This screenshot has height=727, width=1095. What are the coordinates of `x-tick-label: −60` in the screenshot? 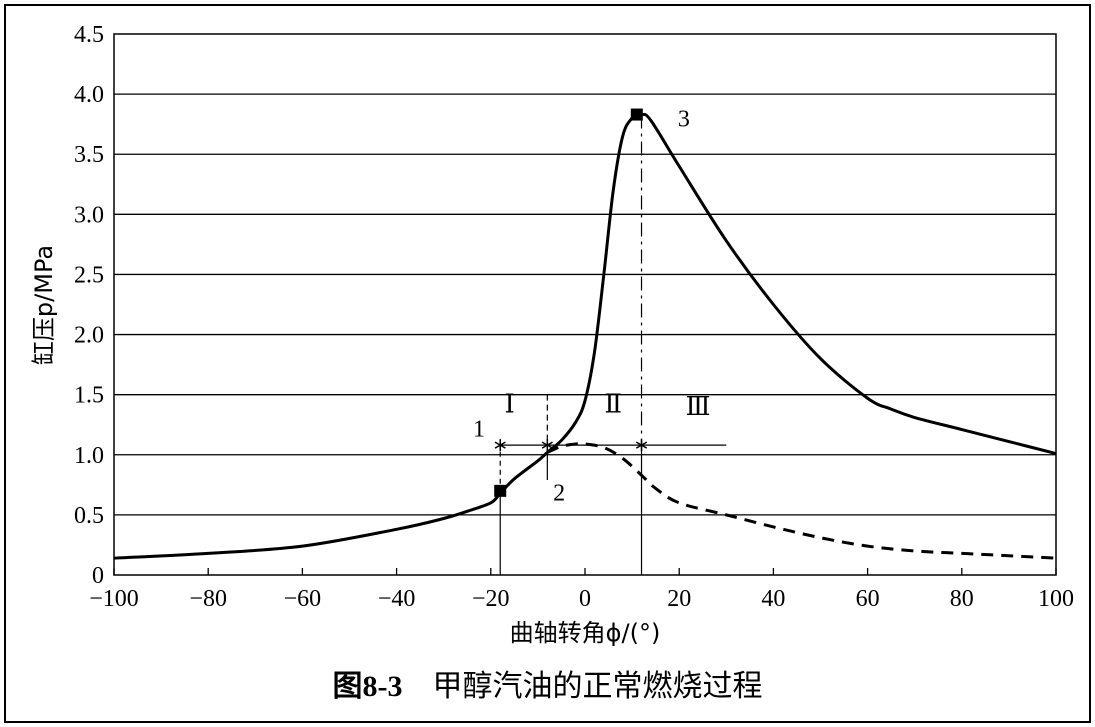 It's located at (303, 599).